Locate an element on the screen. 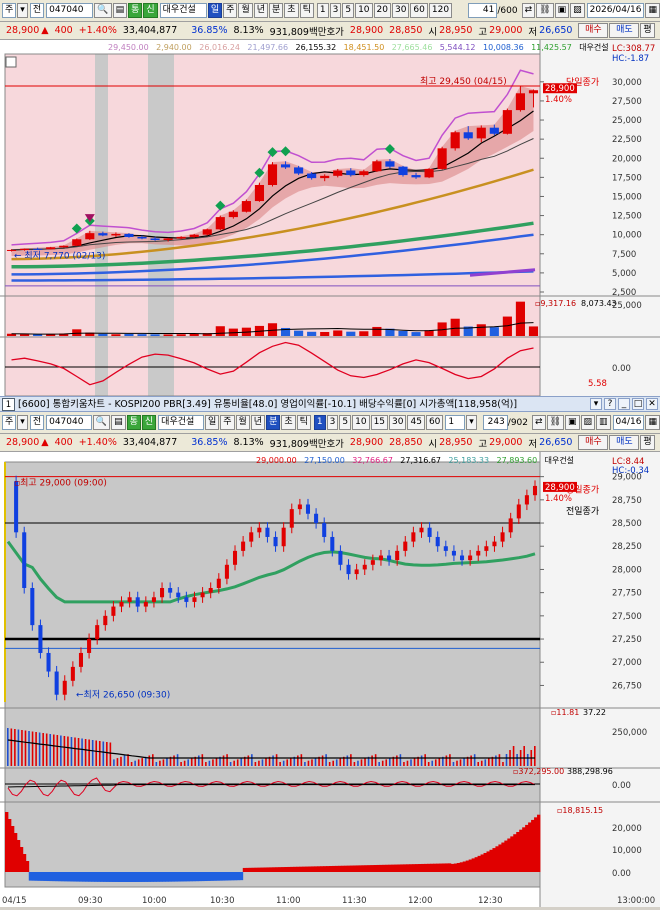  sell-button: 매도 is located at coordinates (624, 30).